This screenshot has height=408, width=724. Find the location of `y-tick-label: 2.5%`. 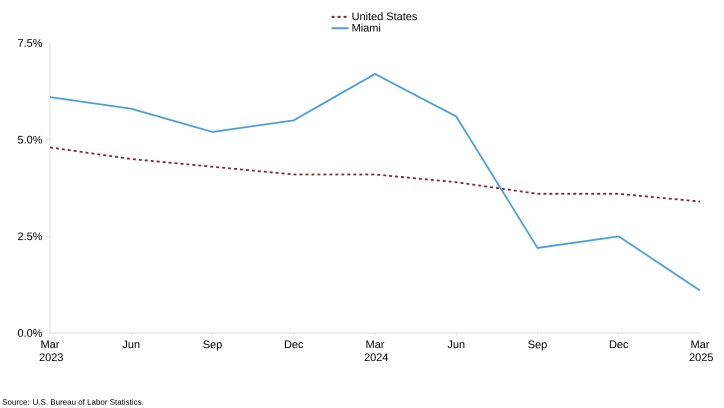

y-tick-label: 2.5% is located at coordinates (30, 236).